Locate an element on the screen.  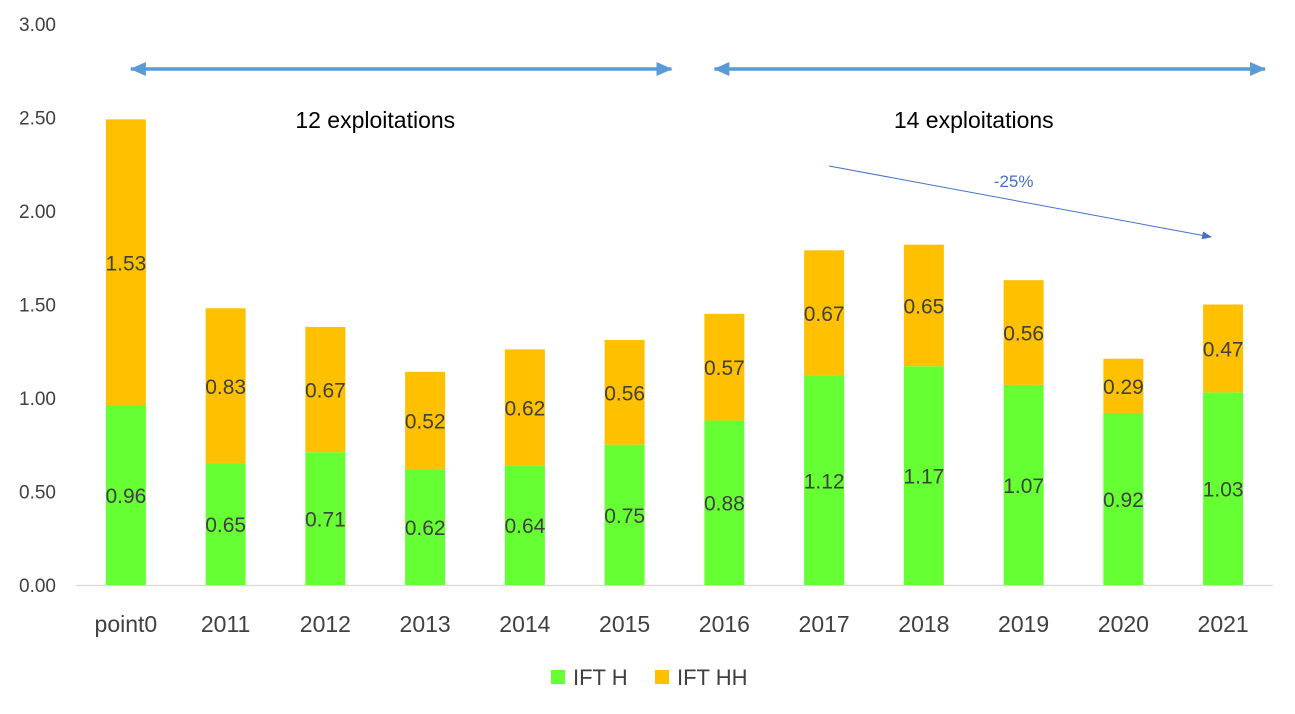
data-label: 0.96 is located at coordinates (125, 496).